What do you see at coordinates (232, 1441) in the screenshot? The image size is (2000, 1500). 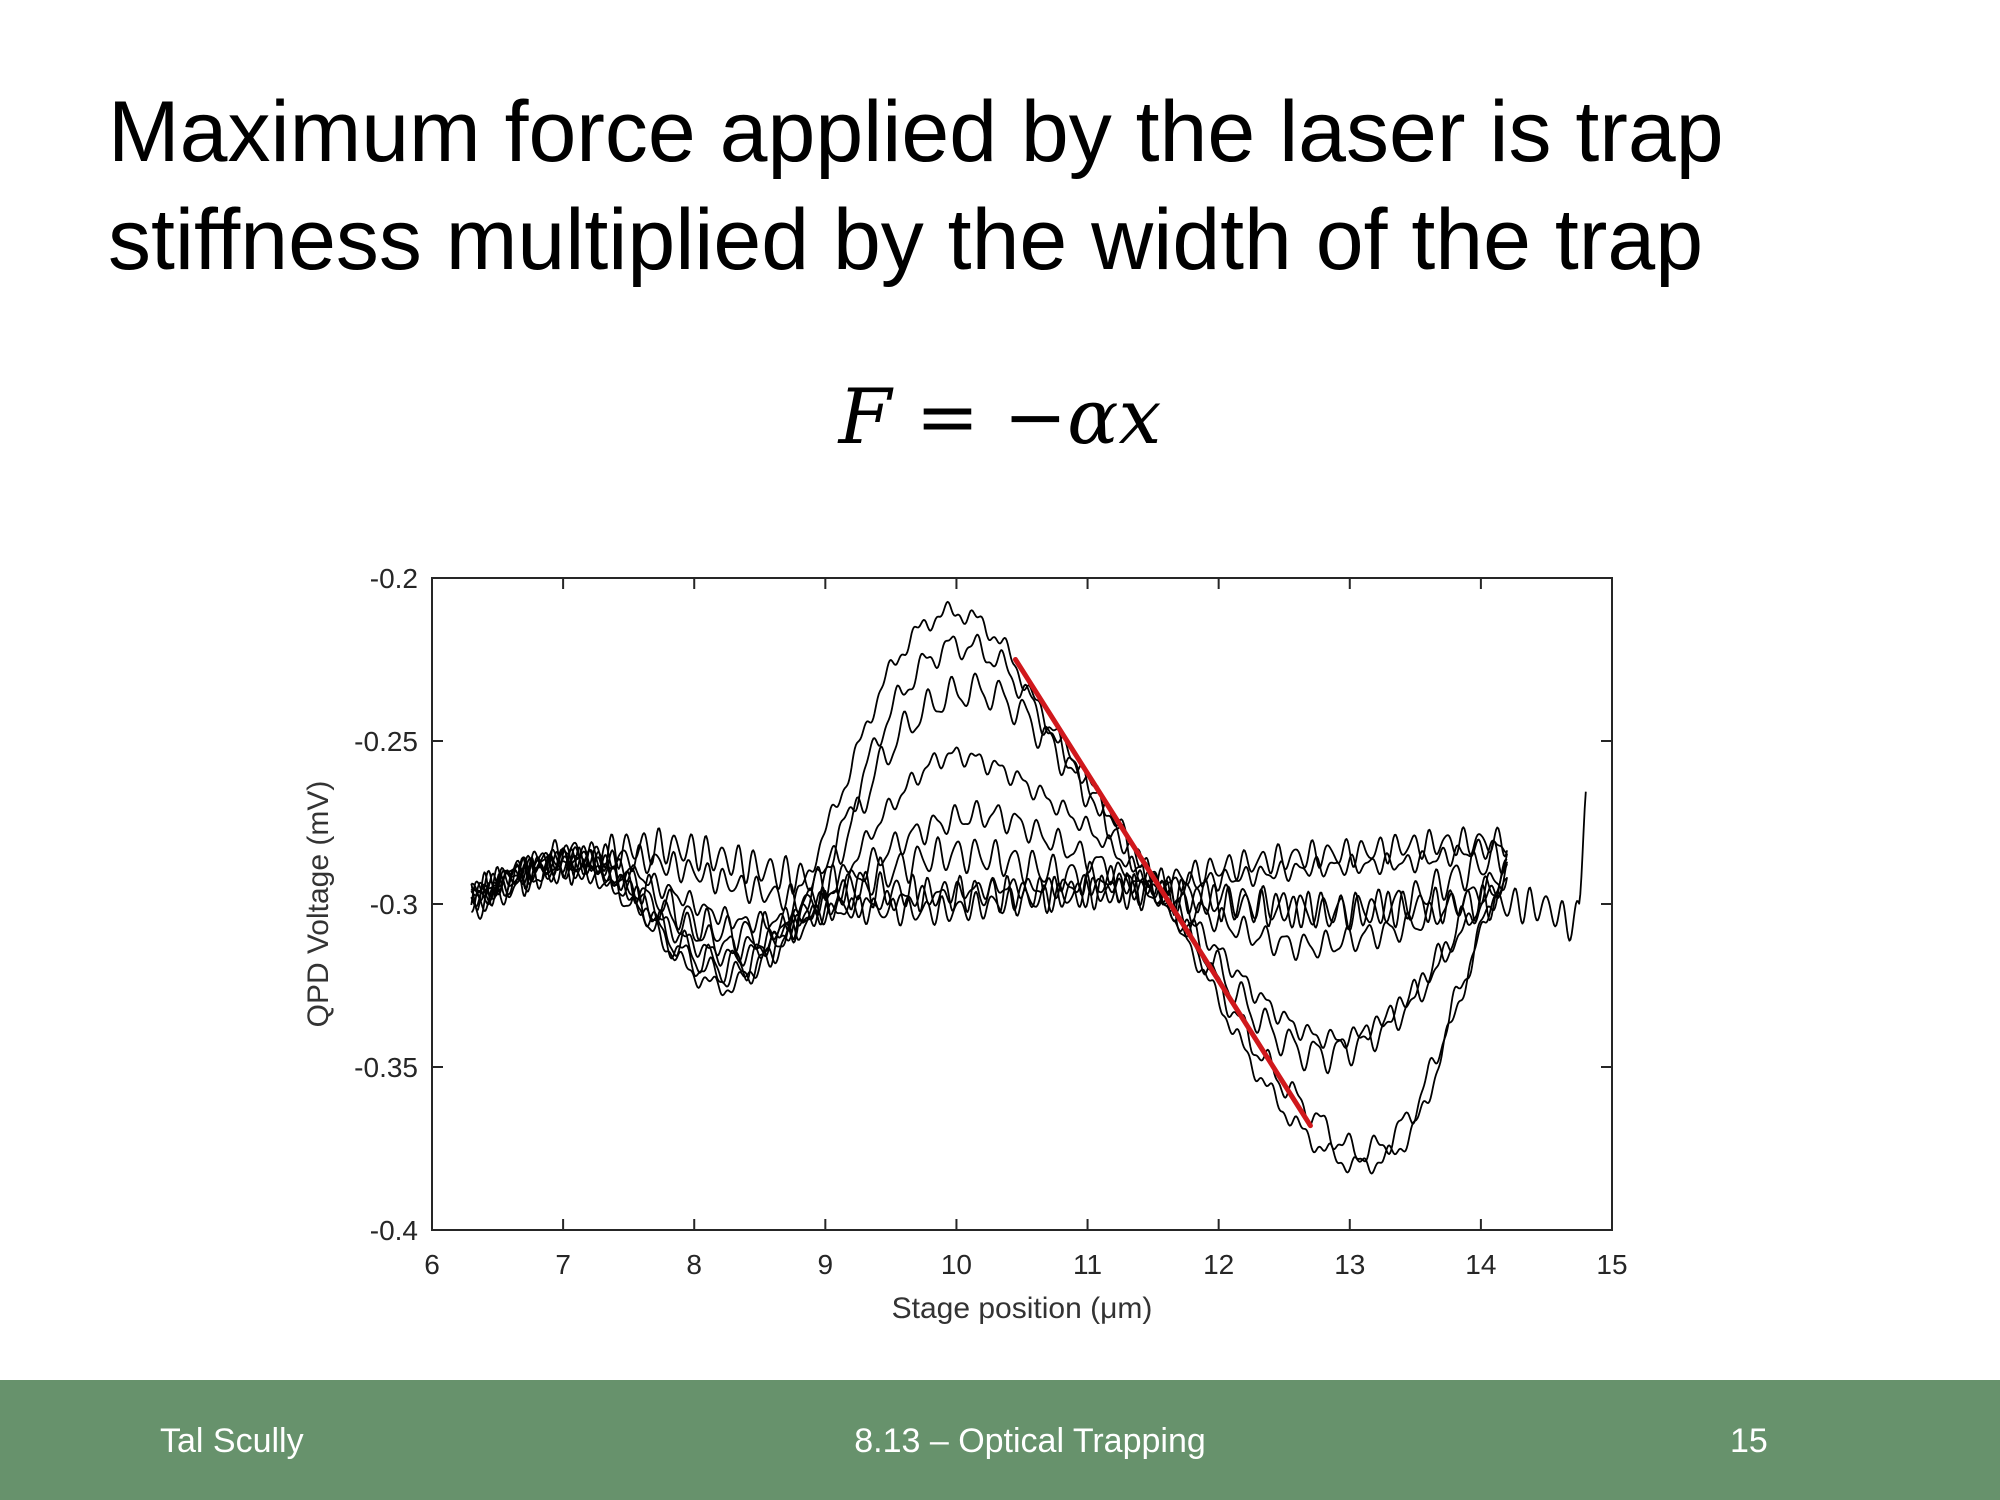 I see `footer-author: Tal Scully` at bounding box center [232, 1441].